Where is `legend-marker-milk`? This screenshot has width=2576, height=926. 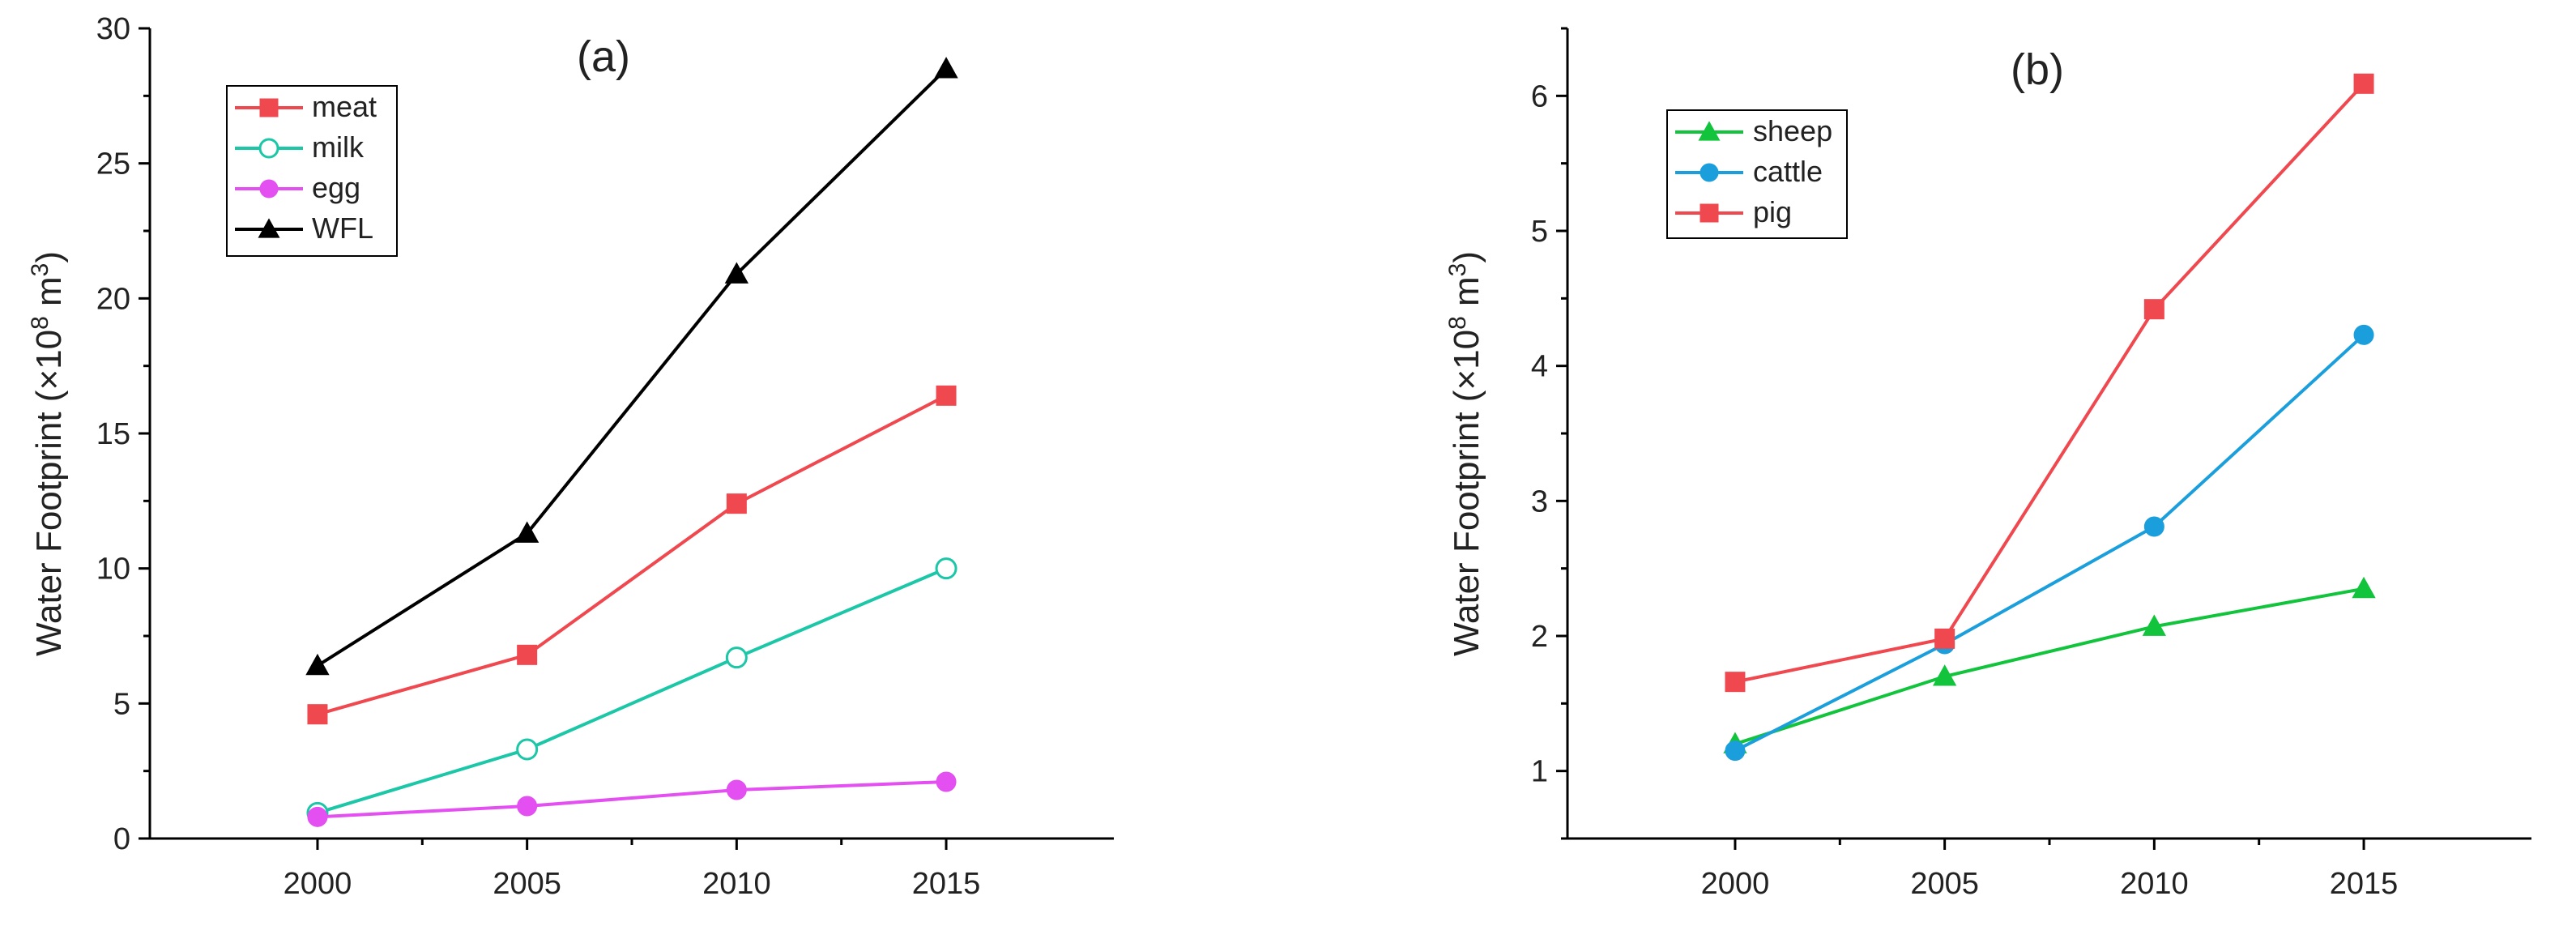
legend-marker-milk is located at coordinates (268, 148).